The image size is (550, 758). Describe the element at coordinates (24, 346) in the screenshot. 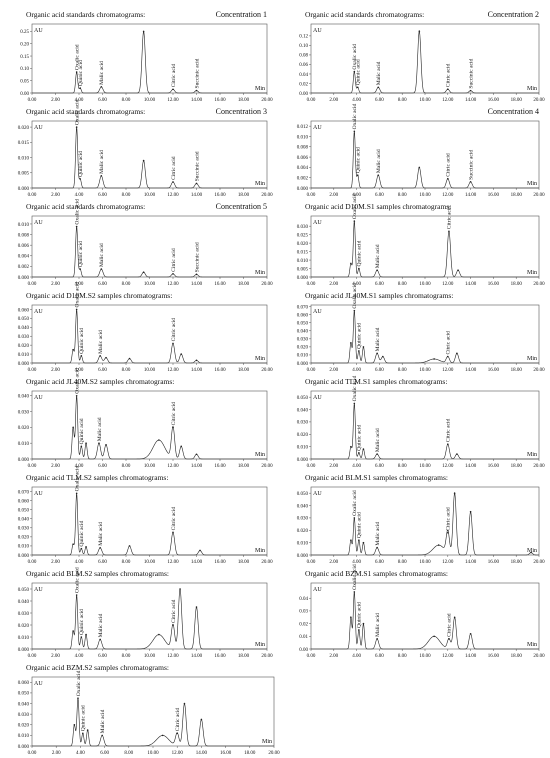

I see `y-tick-label: 0.020` at that location.